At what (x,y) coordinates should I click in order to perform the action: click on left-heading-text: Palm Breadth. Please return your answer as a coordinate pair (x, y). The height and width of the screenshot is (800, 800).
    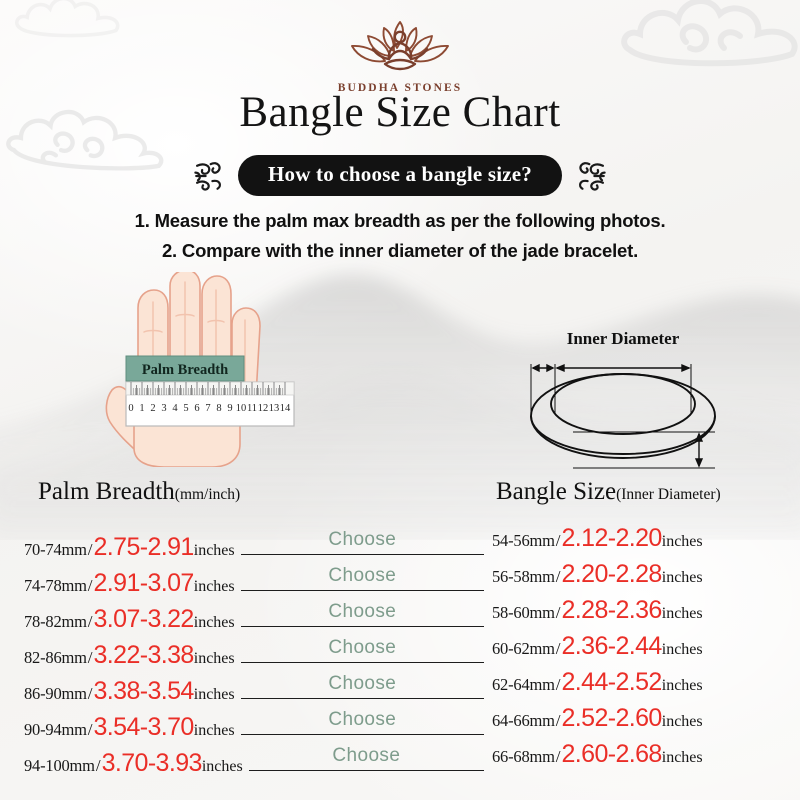
    Looking at the image, I should click on (106, 491).